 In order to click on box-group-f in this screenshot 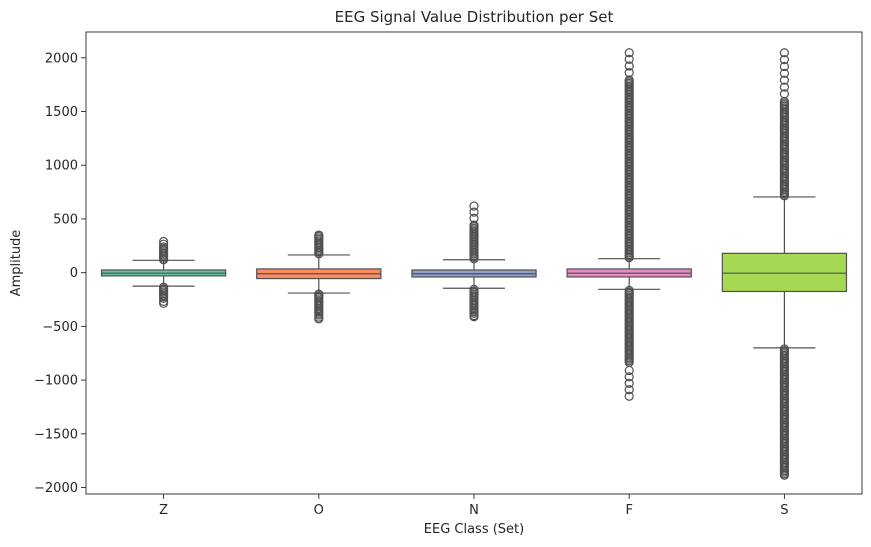, I will do `click(629, 224)`.